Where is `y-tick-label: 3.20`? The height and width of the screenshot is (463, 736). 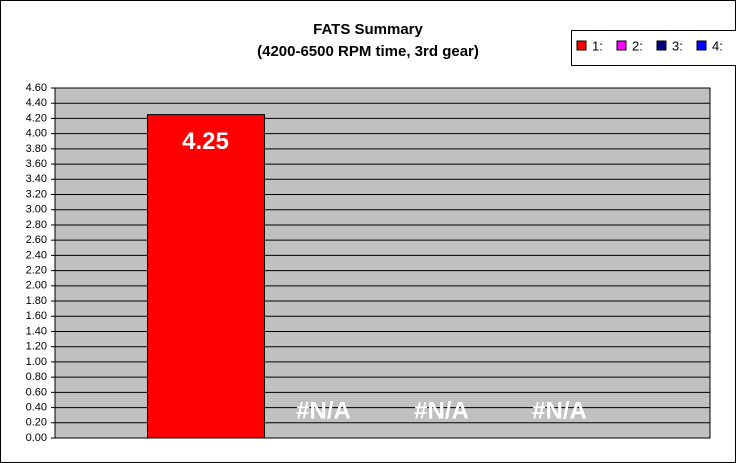
y-tick-label: 3.20 is located at coordinates (36, 194).